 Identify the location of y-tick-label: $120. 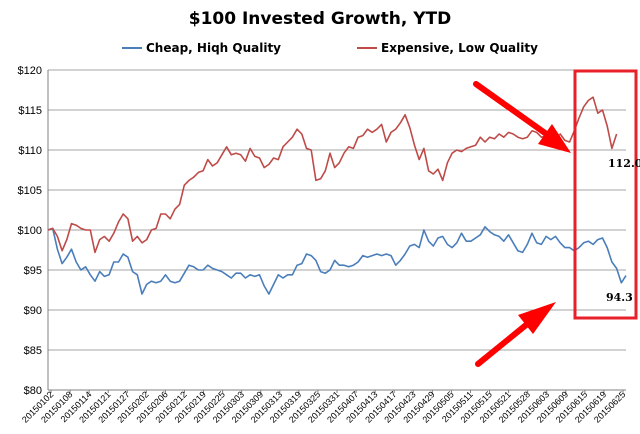
(30, 71).